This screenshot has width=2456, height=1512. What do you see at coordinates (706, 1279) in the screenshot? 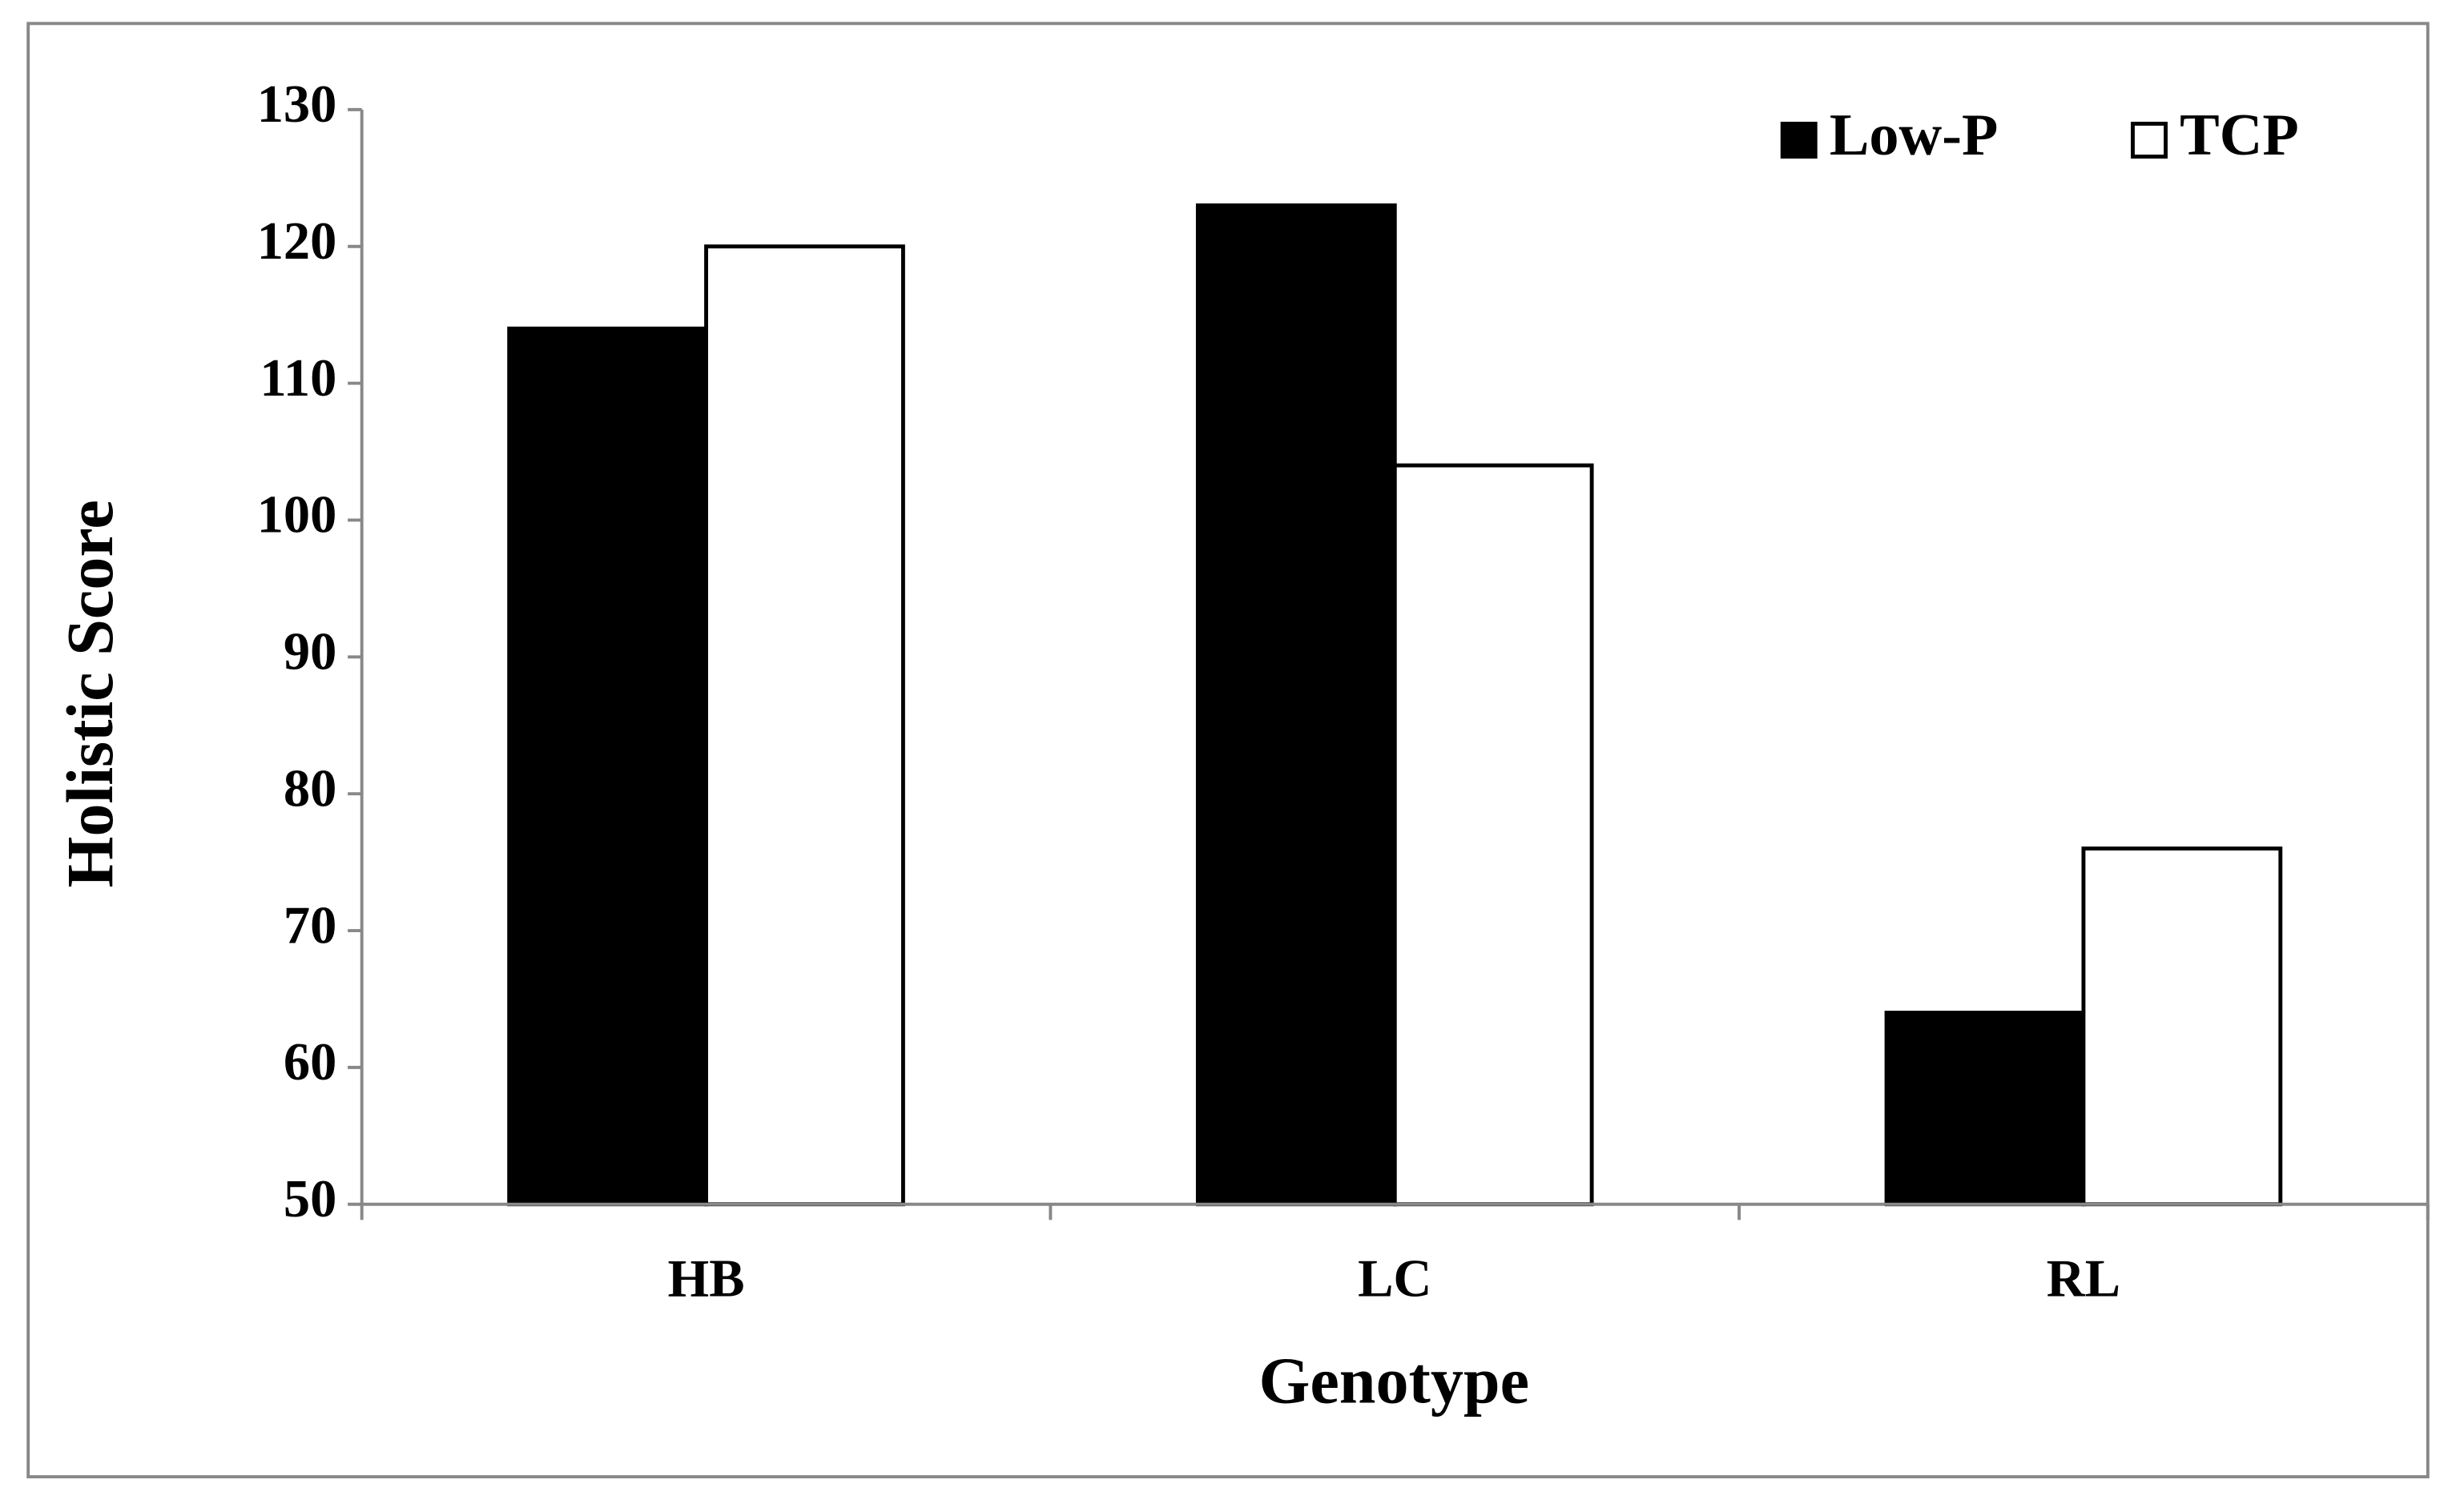
I see `x-tick-label: HB` at bounding box center [706, 1279].